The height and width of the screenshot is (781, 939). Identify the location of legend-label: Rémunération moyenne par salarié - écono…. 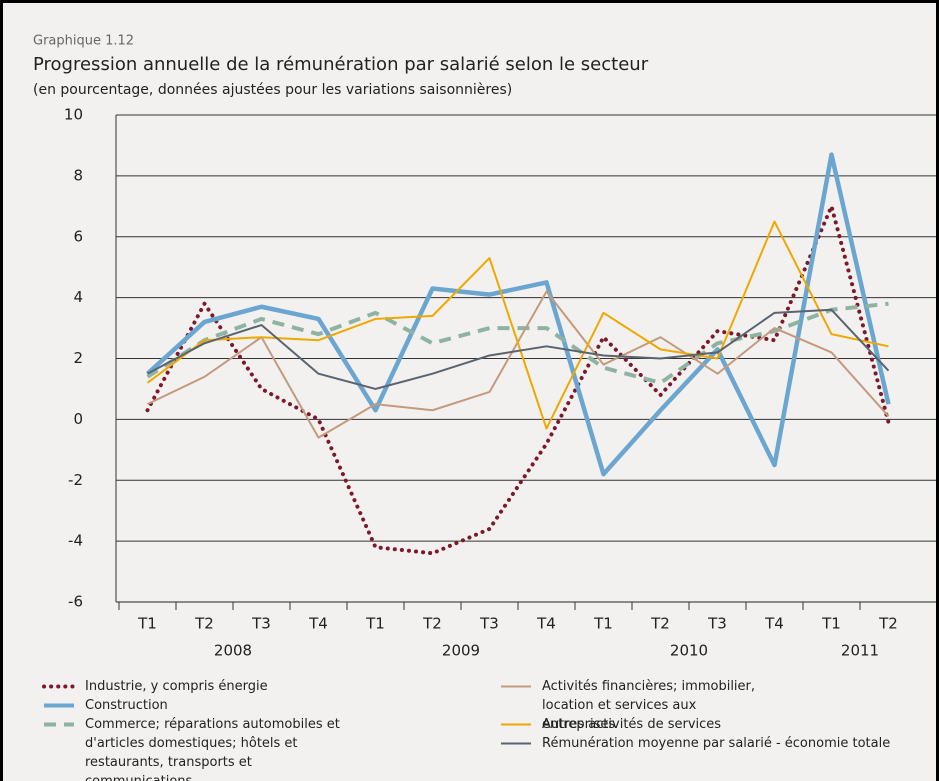
(716, 743).